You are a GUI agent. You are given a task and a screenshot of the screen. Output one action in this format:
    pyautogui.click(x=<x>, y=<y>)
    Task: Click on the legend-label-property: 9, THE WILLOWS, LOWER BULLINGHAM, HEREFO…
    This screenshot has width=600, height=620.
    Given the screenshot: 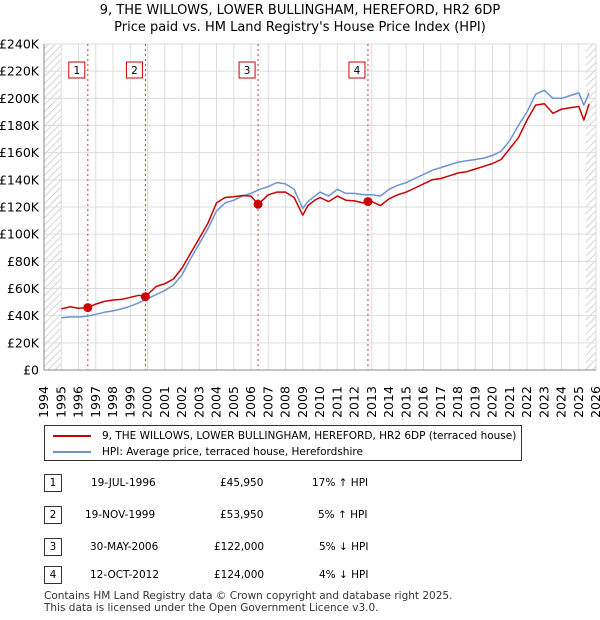 What is the action you would take?
    pyautogui.click(x=309, y=436)
    